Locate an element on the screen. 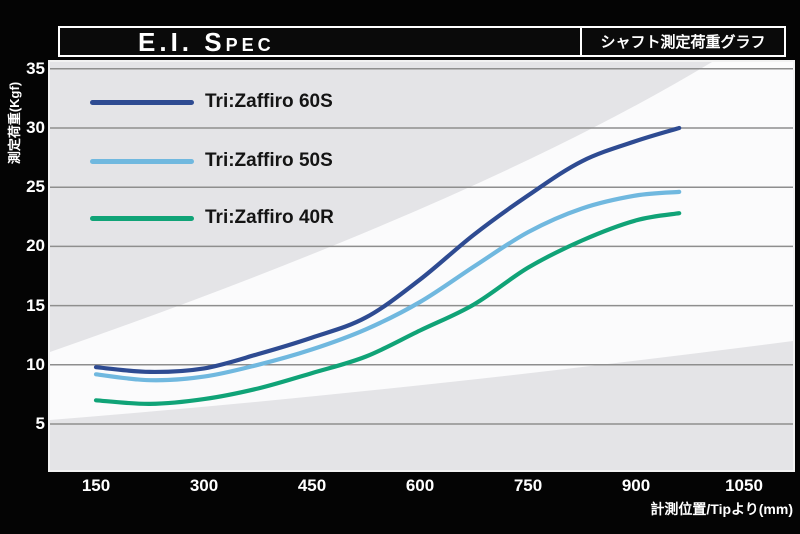  x-tick-label-150: 150 is located at coordinates (96, 485).